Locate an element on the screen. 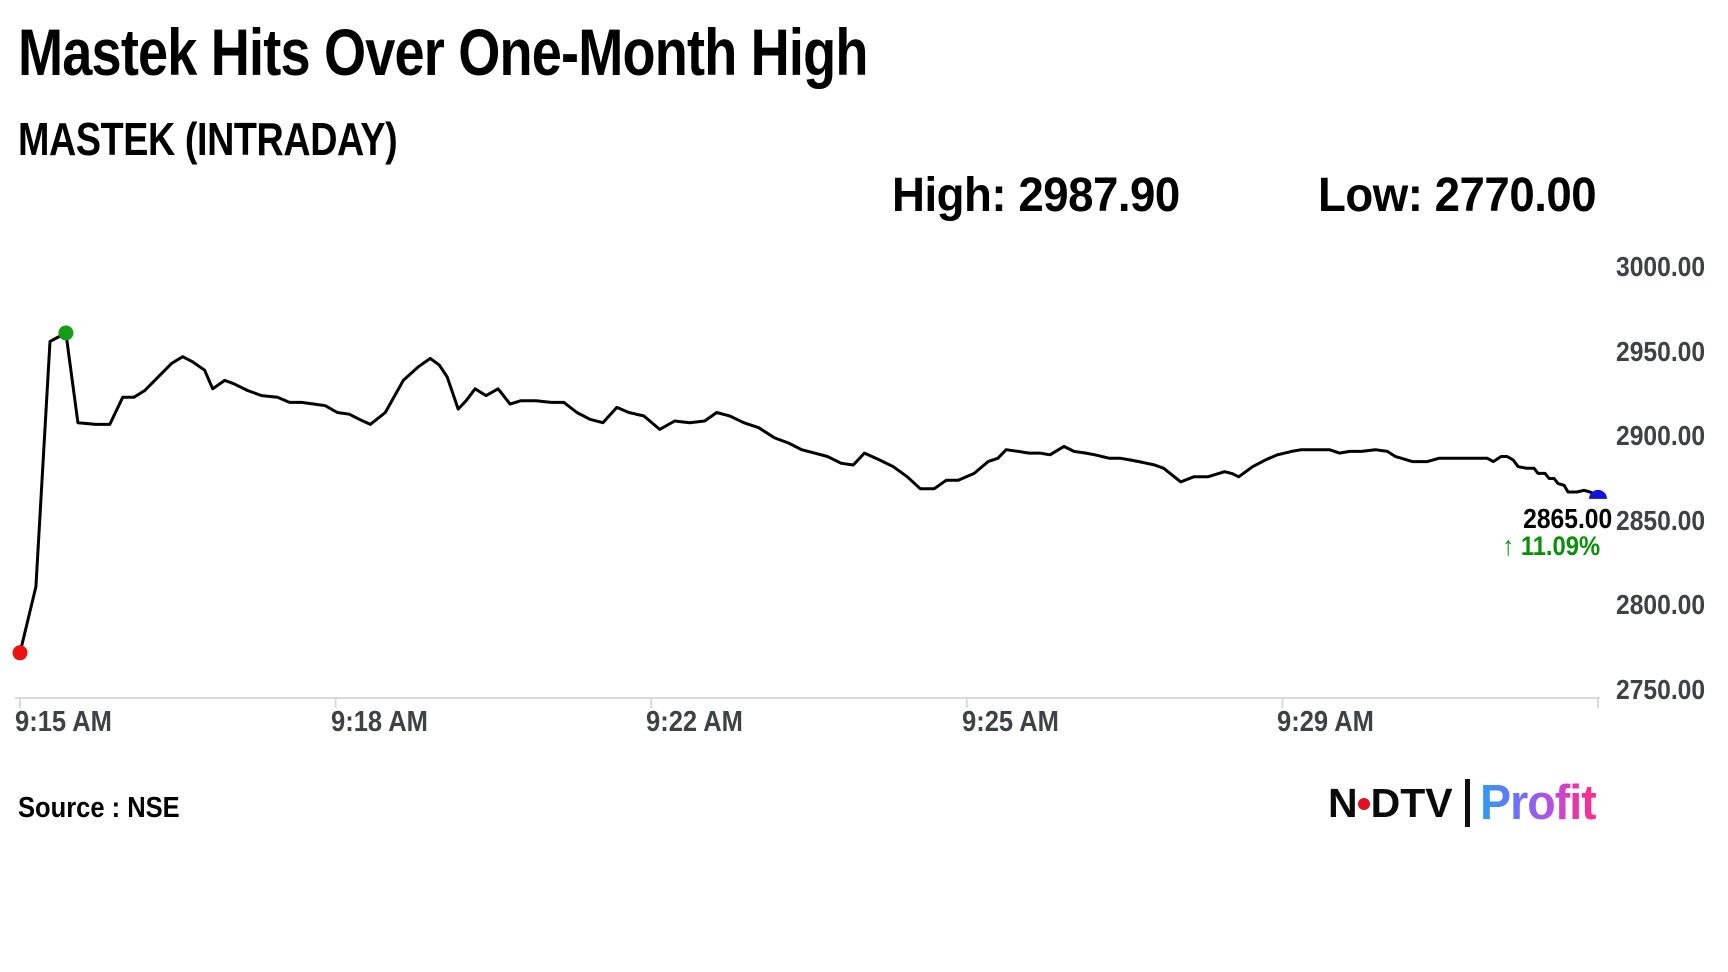 Image resolution: width=1728 pixels, height=972 pixels. page-title: Mastek Hits Over One-Month High is located at coordinates (443, 52).